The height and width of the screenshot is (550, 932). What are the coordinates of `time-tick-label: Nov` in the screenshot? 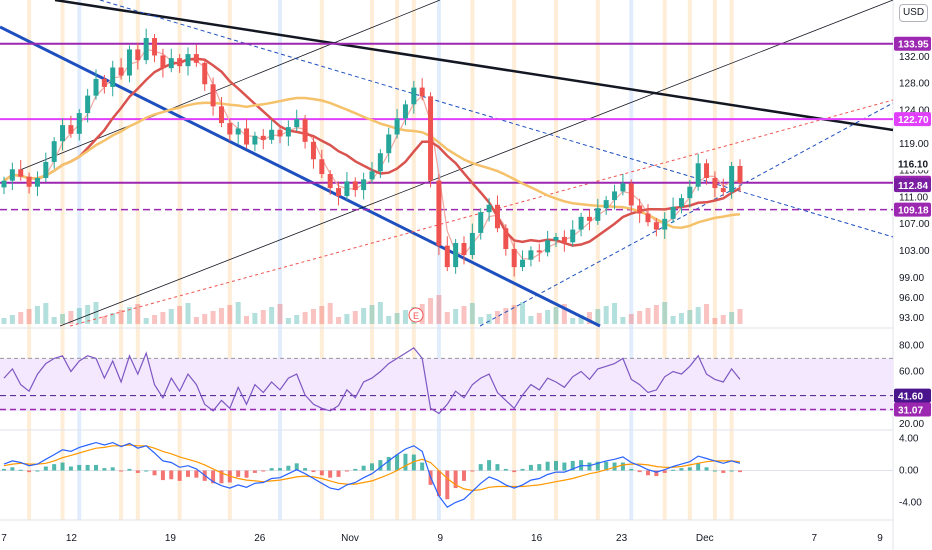 It's located at (350, 538).